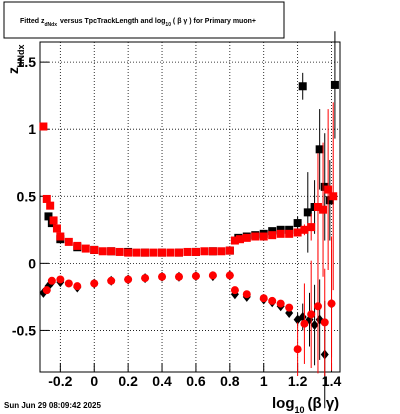 The image size is (400, 414). I want to click on y-label-sub: dNdx, so click(21, 56).